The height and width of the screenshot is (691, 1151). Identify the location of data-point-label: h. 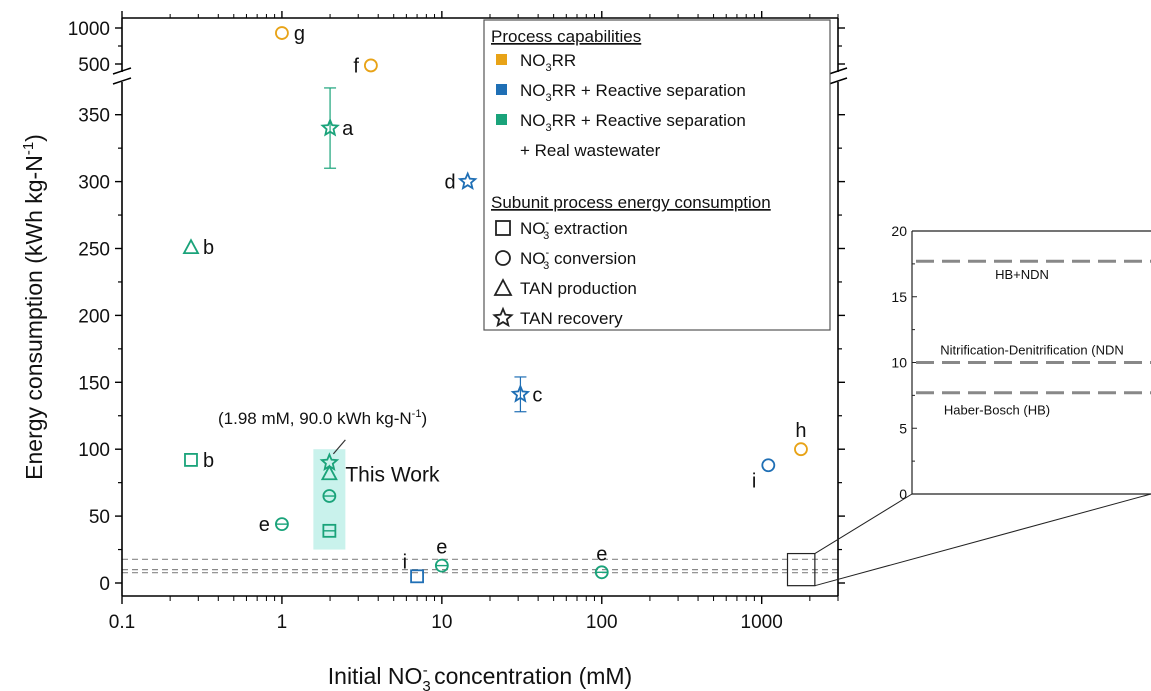
(800, 431).